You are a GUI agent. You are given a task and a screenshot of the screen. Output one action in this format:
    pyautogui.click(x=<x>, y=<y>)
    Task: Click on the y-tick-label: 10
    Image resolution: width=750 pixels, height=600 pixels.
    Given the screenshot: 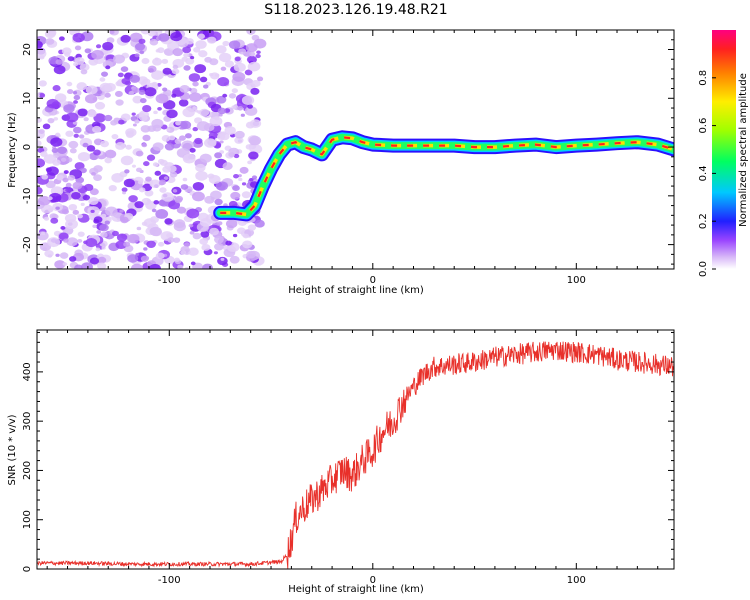 What is the action you would take?
    pyautogui.click(x=27, y=98)
    